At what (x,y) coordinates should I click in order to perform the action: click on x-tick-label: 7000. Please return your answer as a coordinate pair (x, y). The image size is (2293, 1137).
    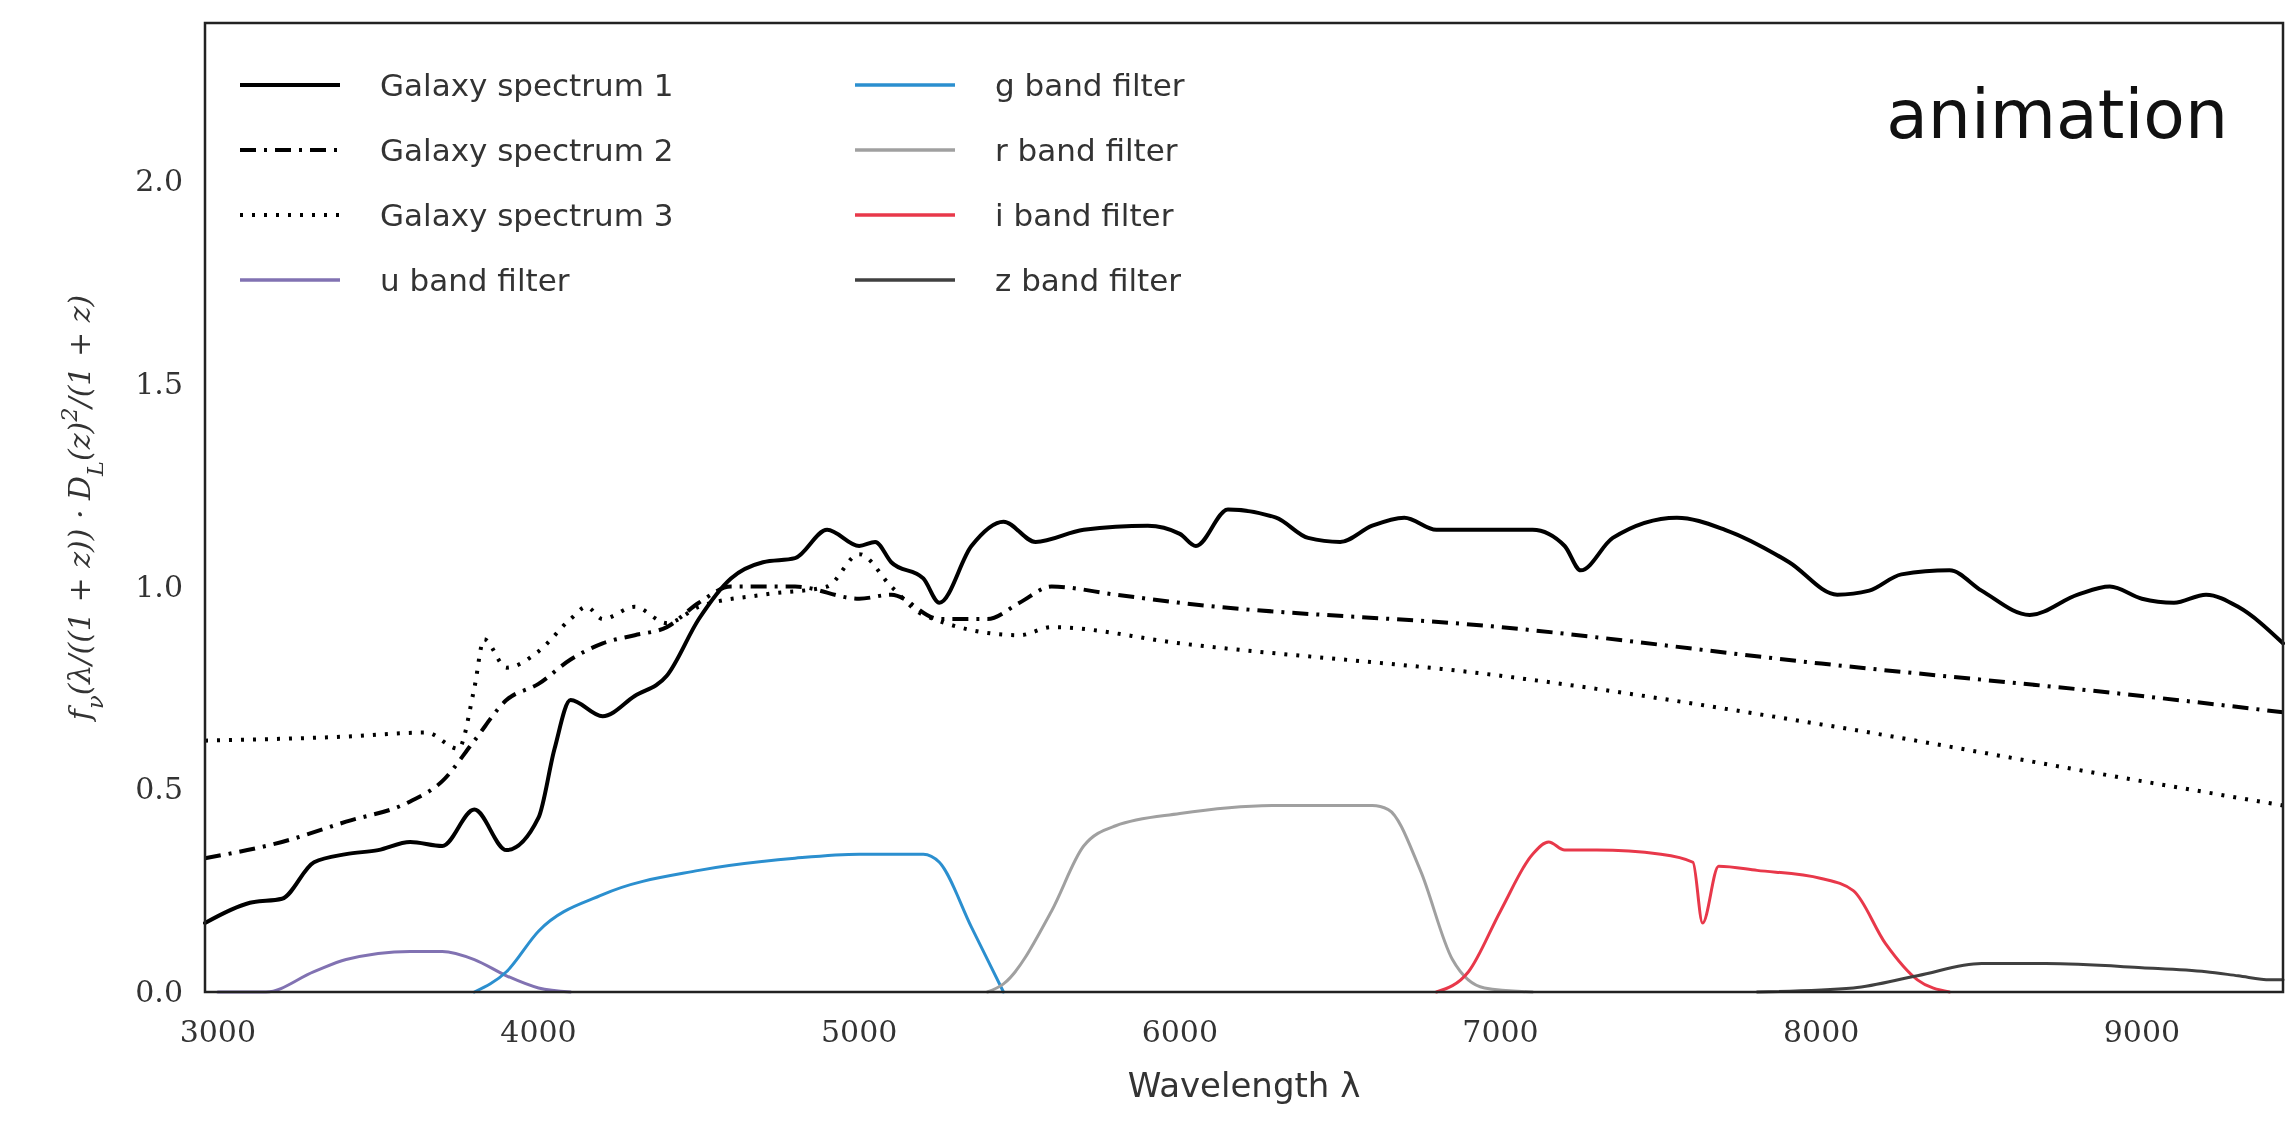
    Looking at the image, I should click on (1500, 1031).